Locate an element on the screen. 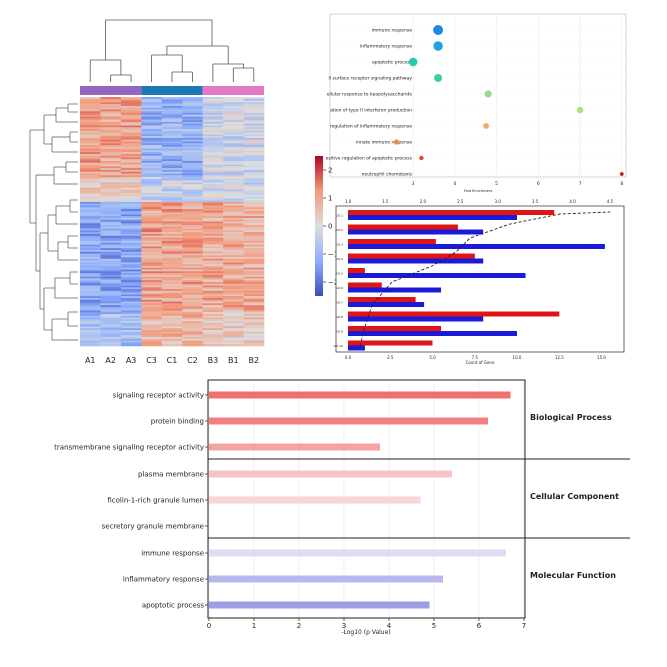  colorbar-tick-label: −2 is located at coordinates (333, 283).